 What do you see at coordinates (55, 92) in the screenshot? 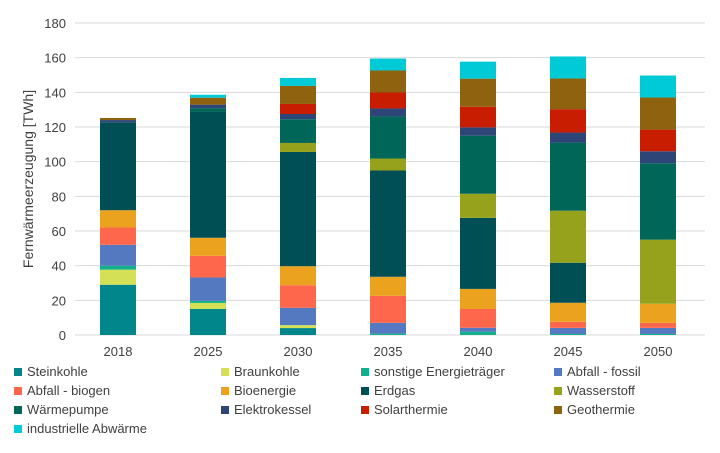
I see `y-tick-label: 140` at bounding box center [55, 92].